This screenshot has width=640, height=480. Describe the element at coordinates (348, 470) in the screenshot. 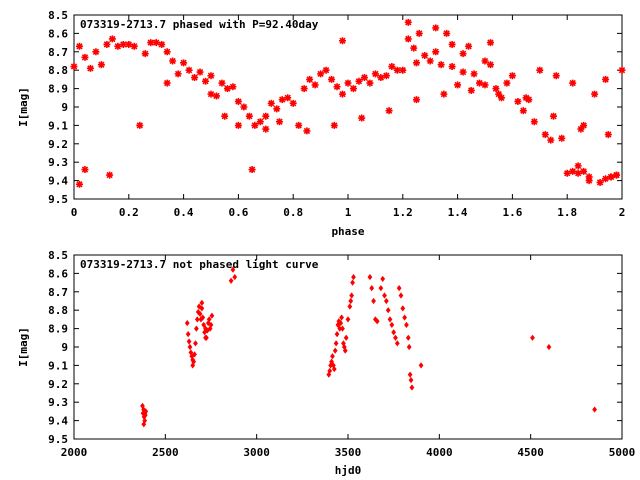

I see `unphased-x-axis-title: hjd0` at that location.